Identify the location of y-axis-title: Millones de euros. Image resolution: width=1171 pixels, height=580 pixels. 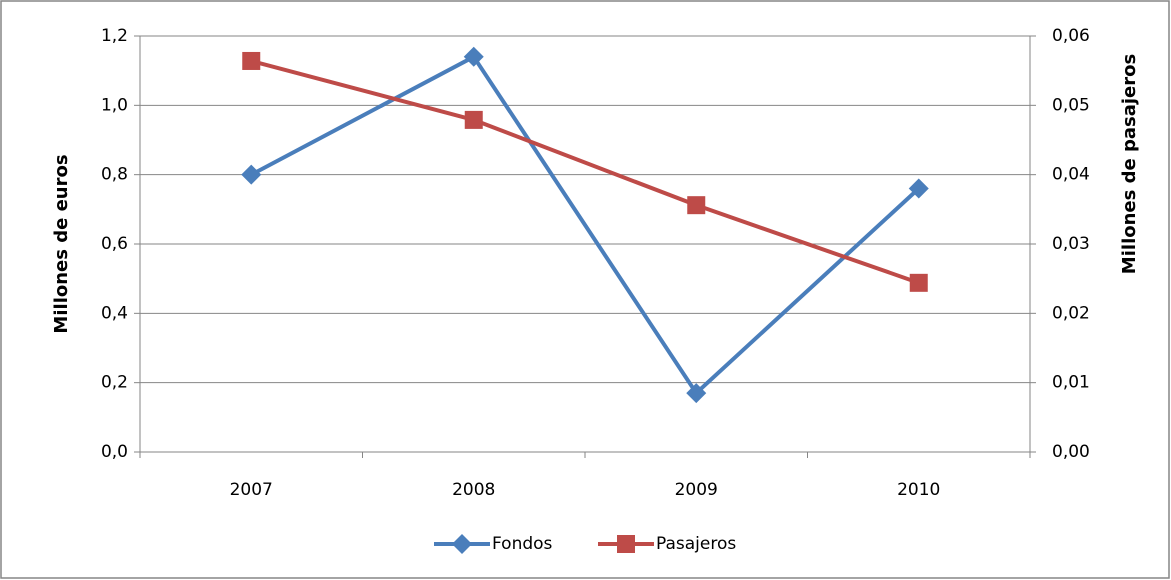
(61, 243).